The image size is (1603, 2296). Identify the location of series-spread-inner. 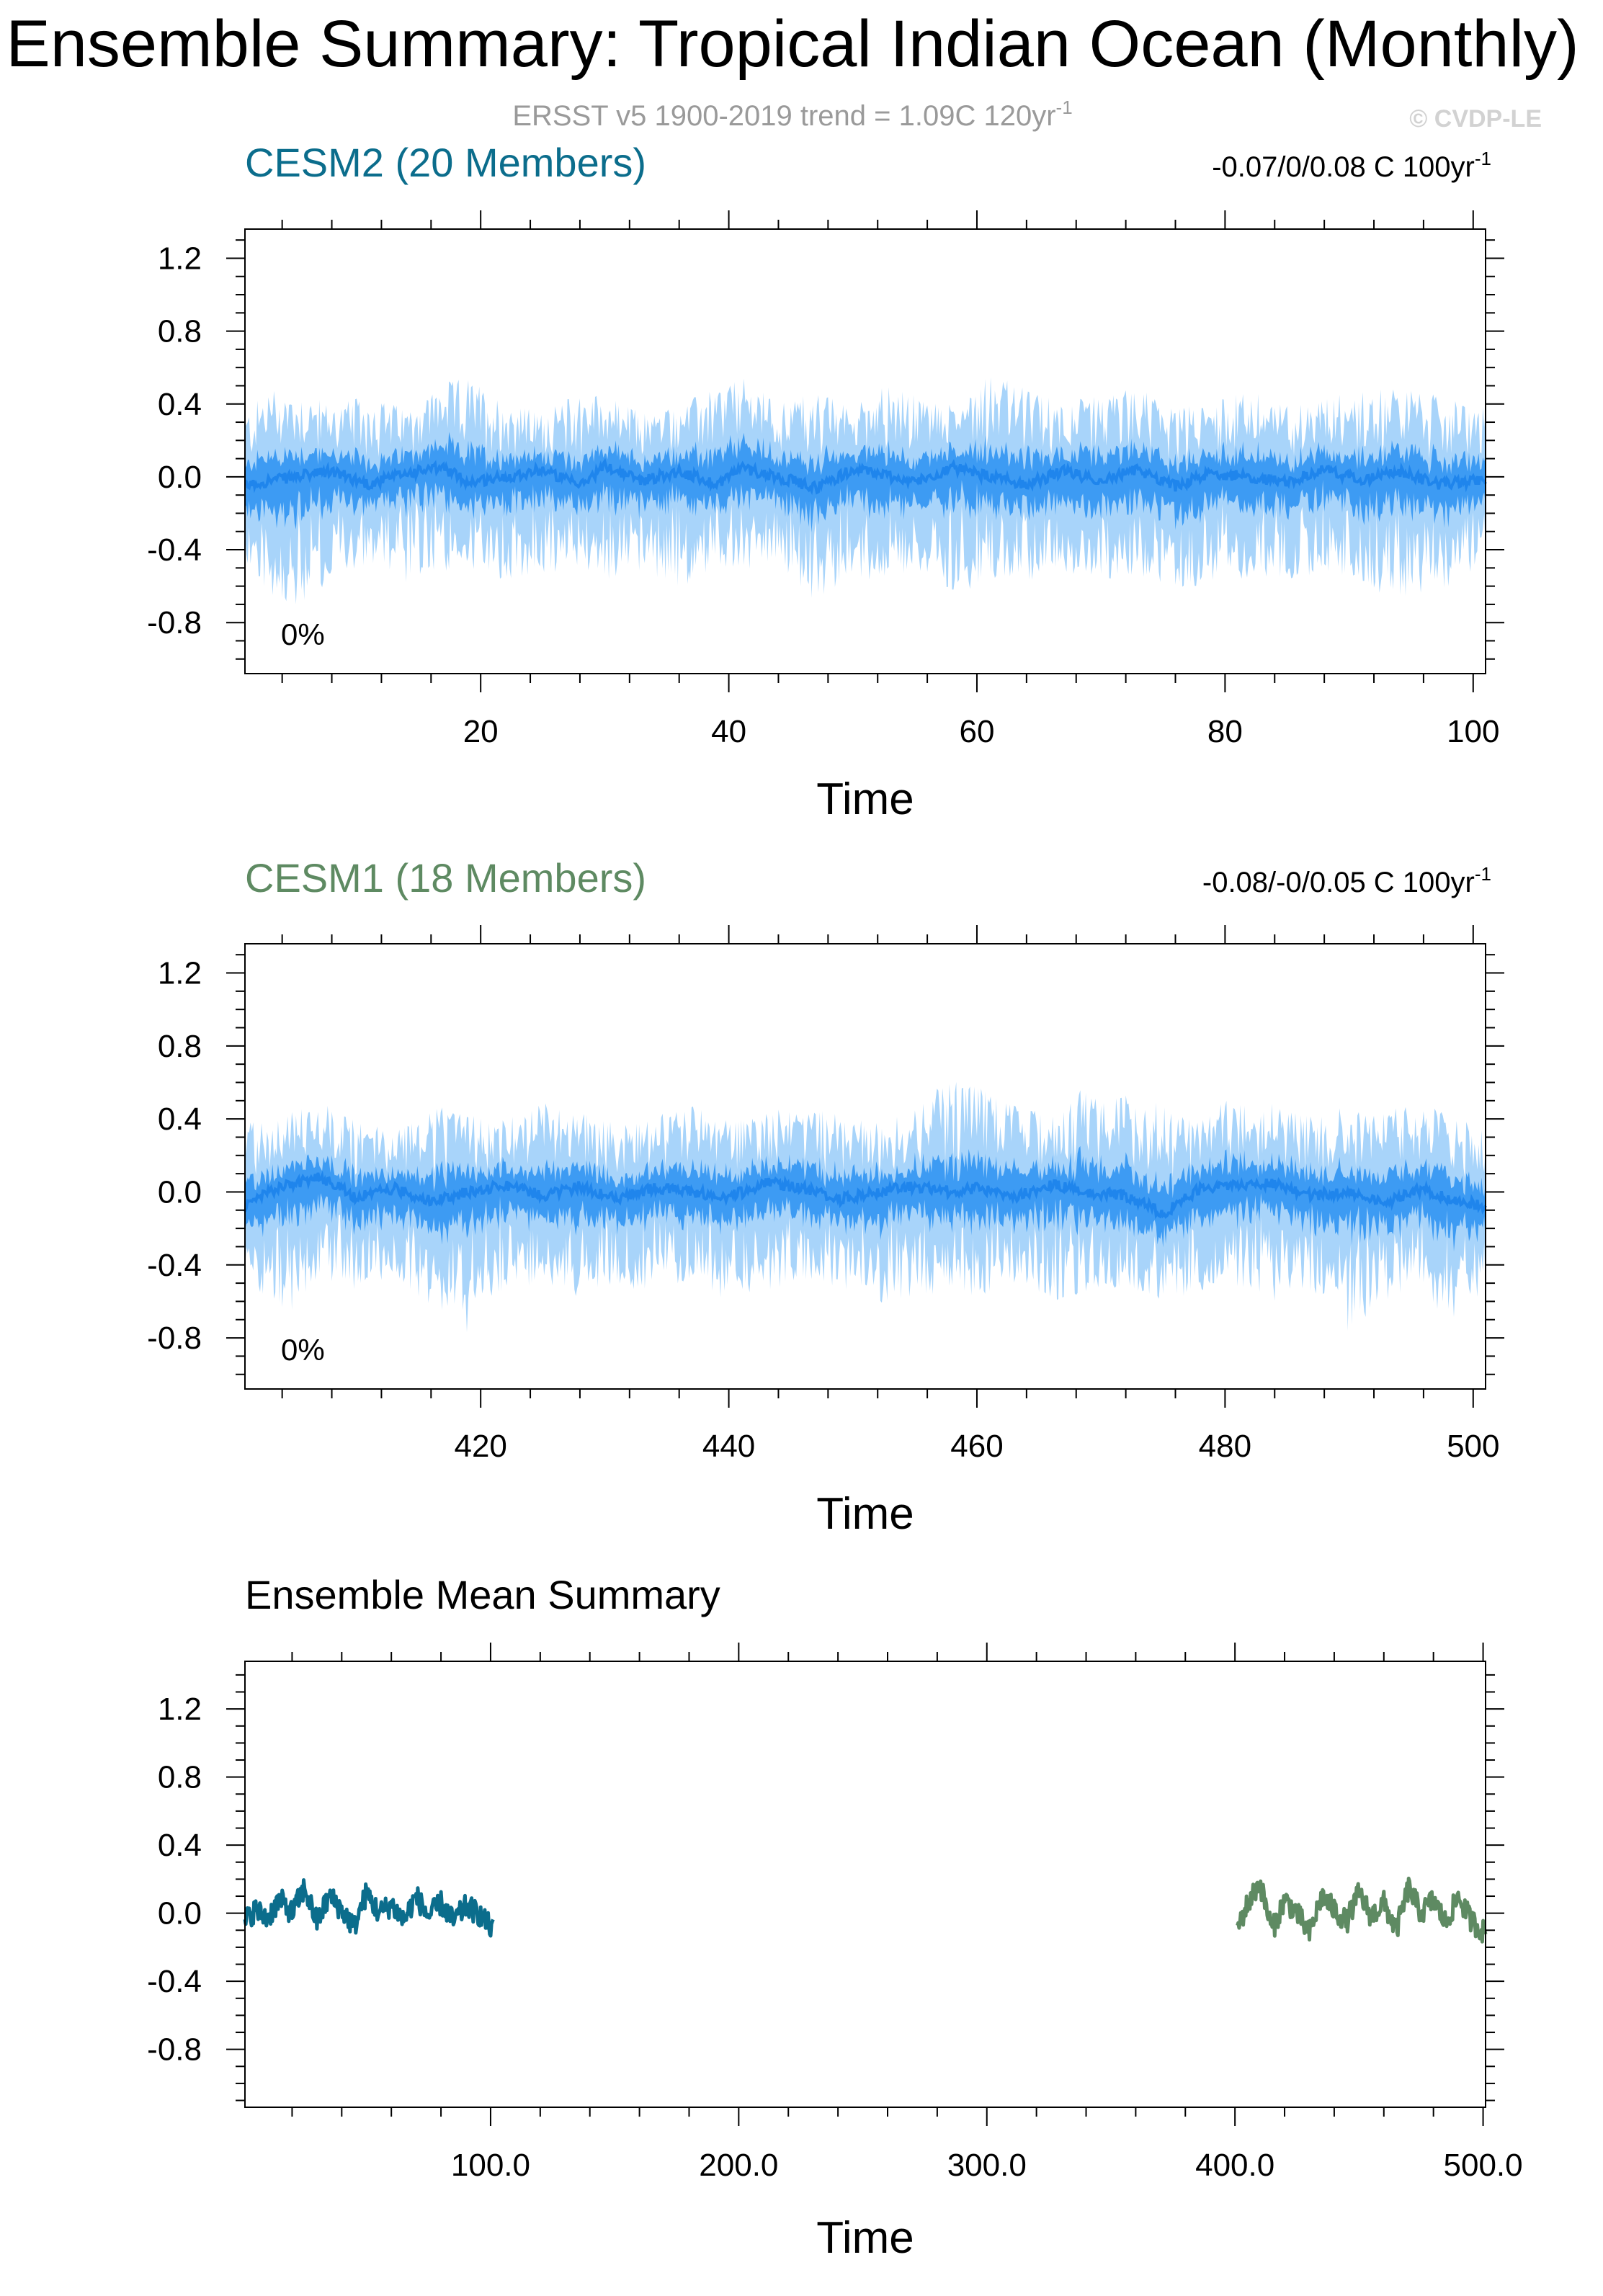
(865, 482).